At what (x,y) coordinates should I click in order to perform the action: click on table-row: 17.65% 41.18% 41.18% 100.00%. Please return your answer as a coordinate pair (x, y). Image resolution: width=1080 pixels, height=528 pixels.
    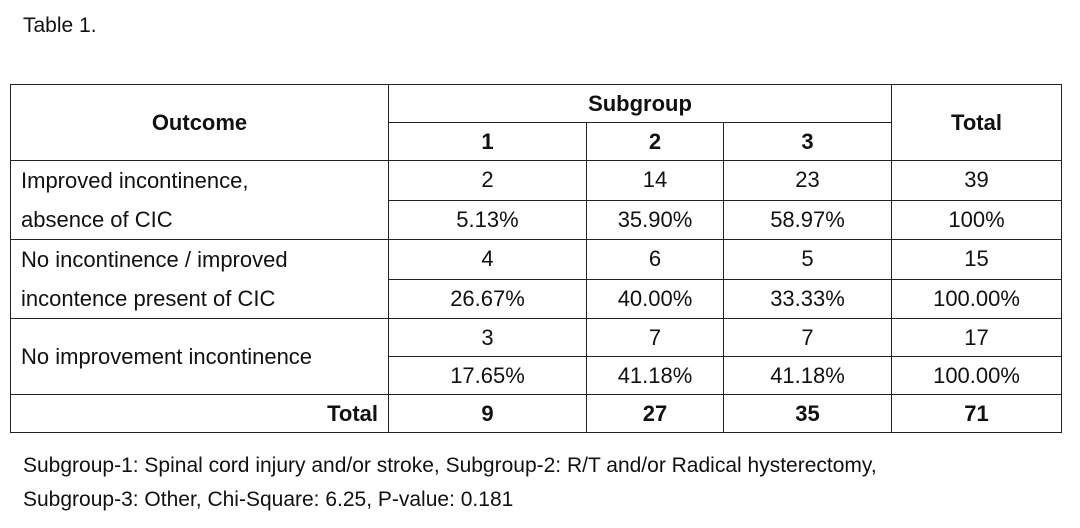
    Looking at the image, I should click on (537, 375).